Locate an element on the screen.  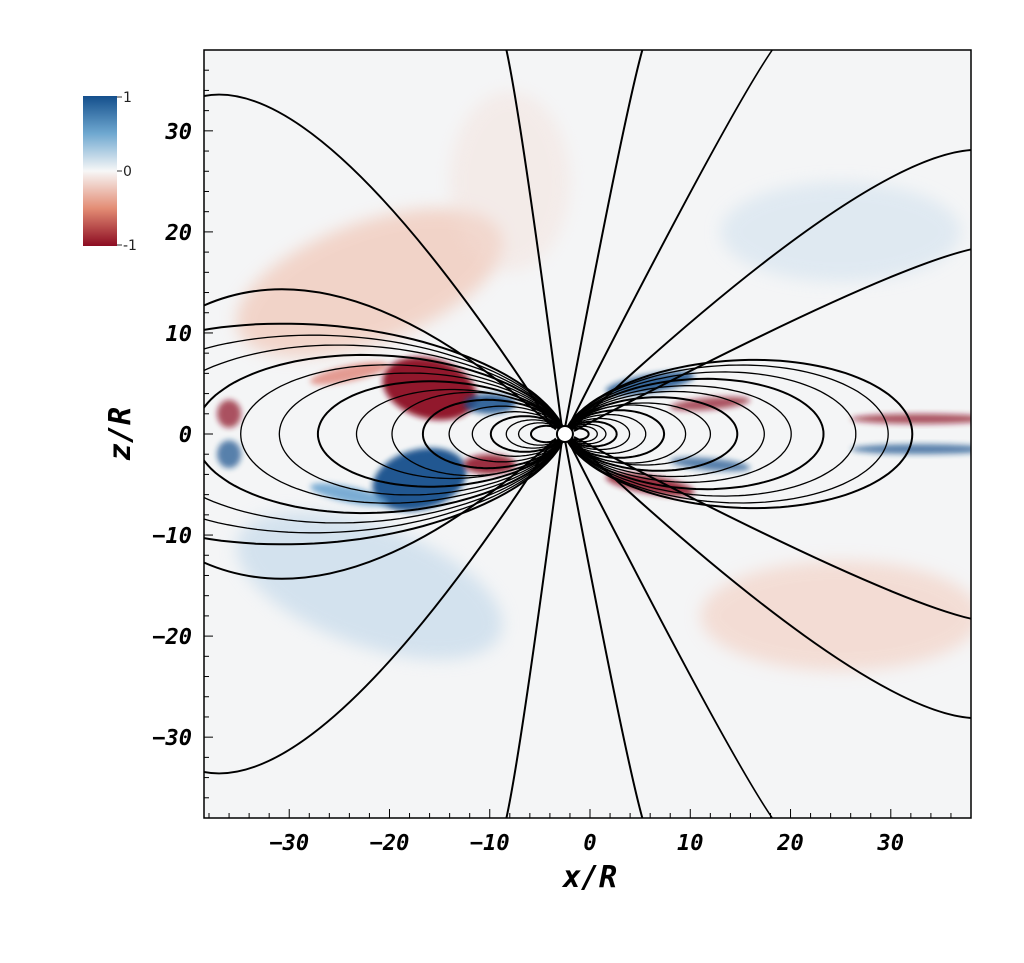
colorbar-label-min: -1 is located at coordinates (130, 246).